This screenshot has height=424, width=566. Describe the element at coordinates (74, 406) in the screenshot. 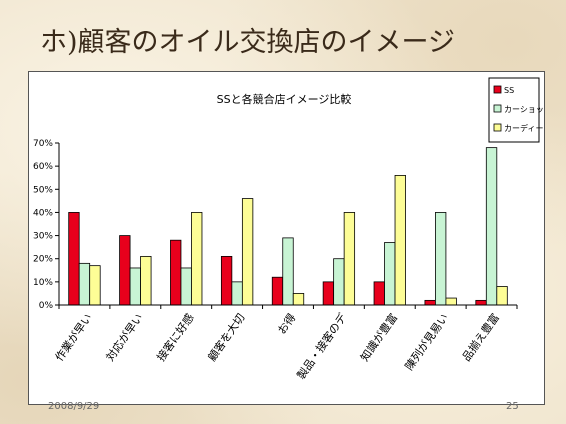

I see `footer-date: 2008/9/29` at that location.